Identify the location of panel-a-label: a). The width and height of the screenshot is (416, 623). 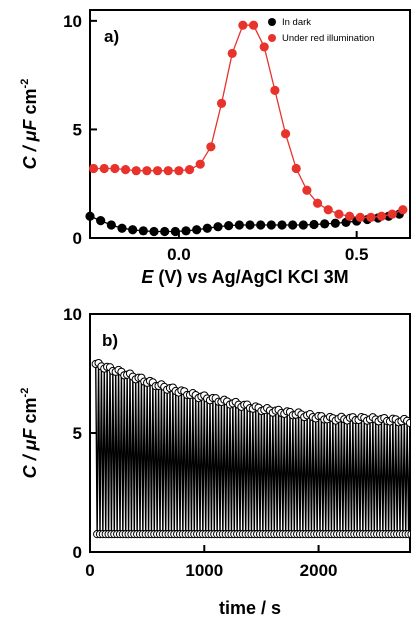
(111, 36).